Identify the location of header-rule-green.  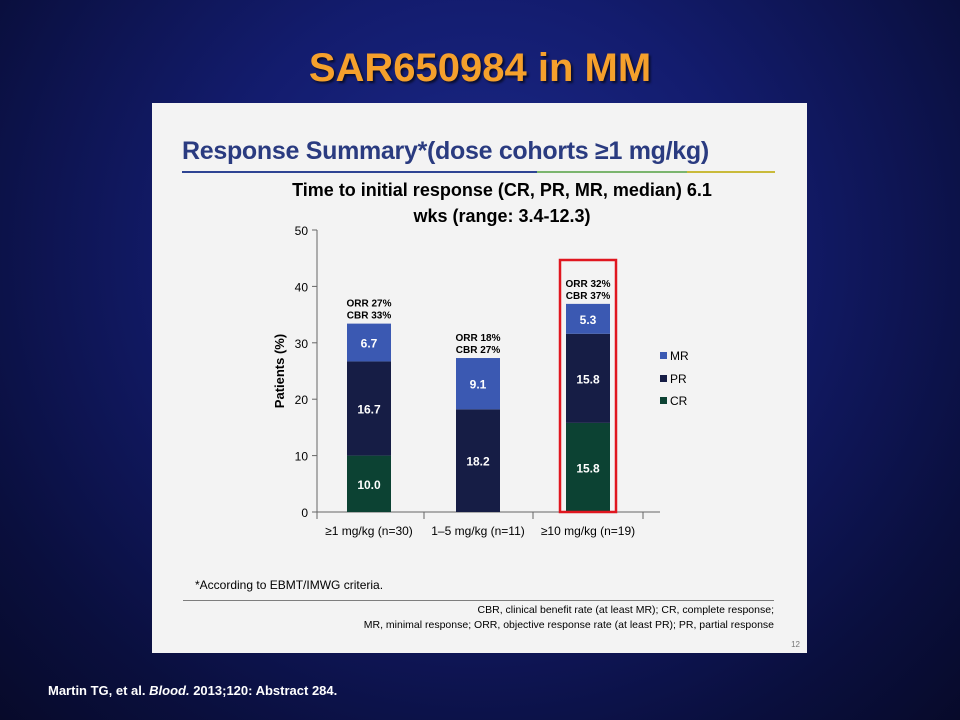
(612, 172).